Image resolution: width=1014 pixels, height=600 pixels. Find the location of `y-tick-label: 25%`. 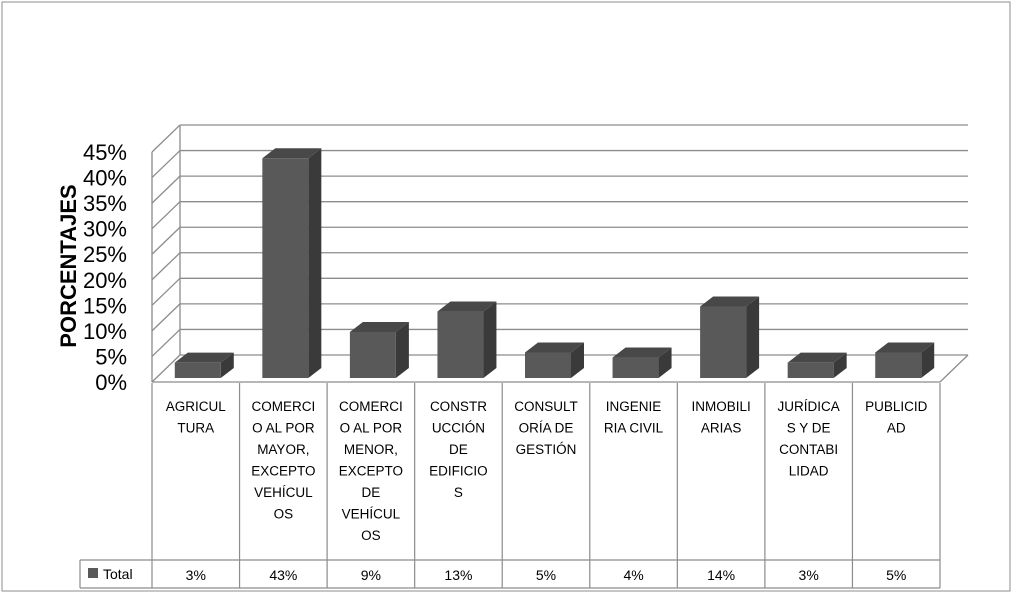

y-tick-label: 25% is located at coordinates (105, 254).